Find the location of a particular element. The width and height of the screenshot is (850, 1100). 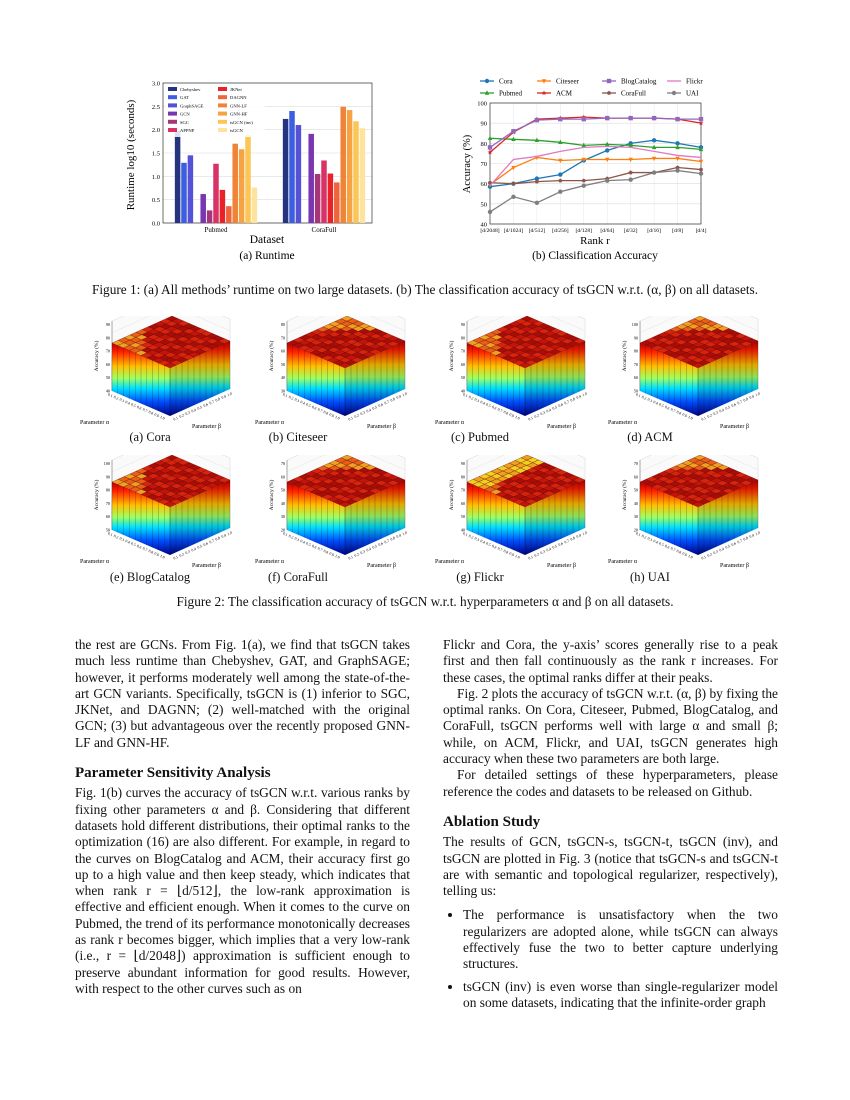

series-pubmed is located at coordinates (595, 143).